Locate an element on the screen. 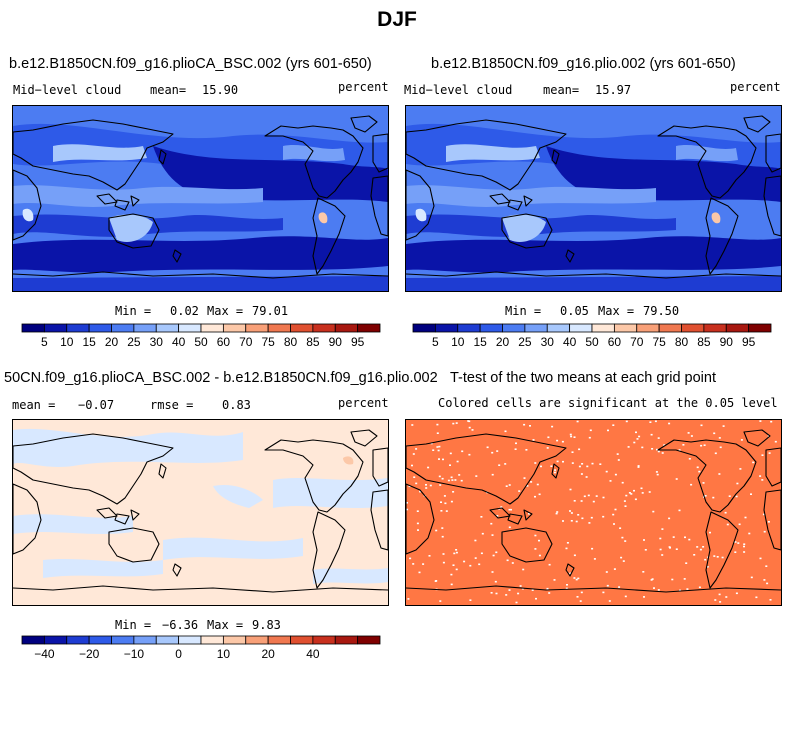 This screenshot has width=794, height=733. panel-difference-min-value: −6.36 is located at coordinates (180, 625).